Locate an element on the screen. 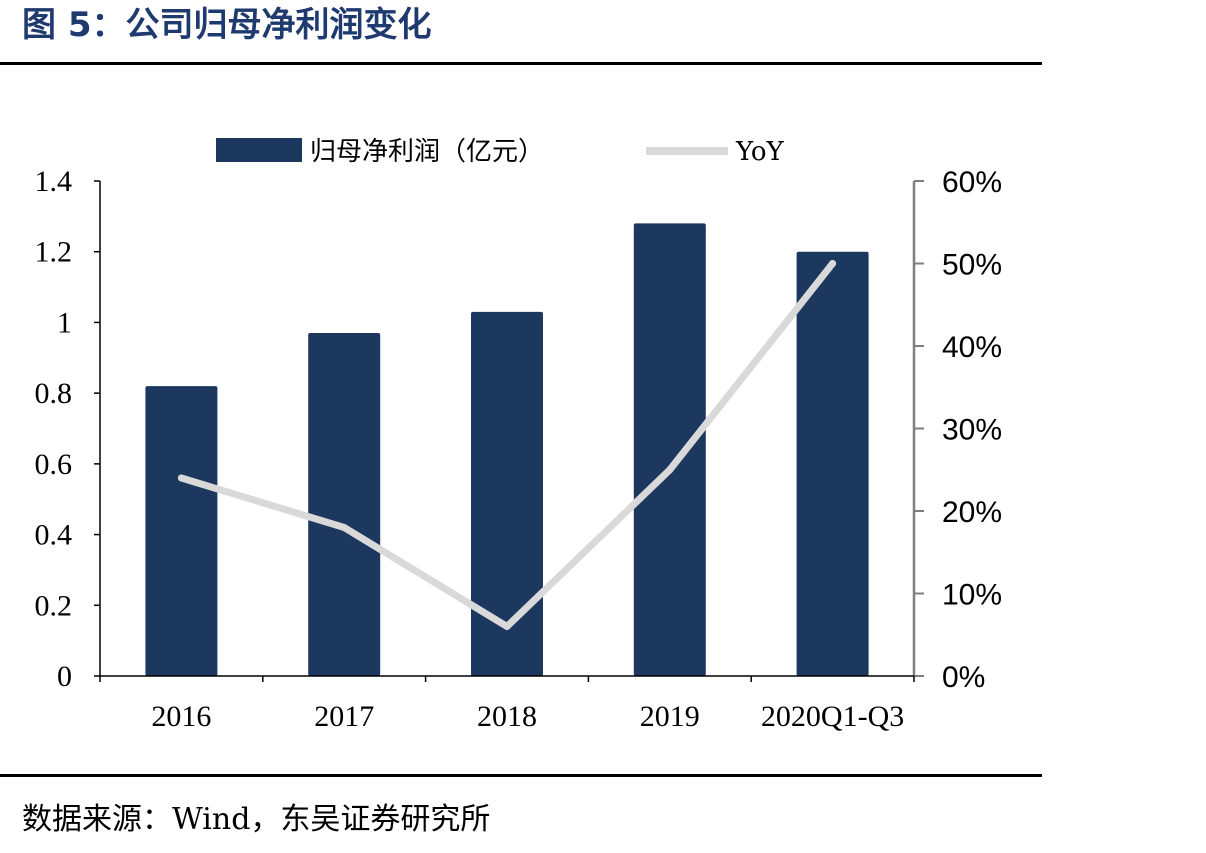 The image size is (1206, 853). legend-swatch-bar is located at coordinates (259, 150).